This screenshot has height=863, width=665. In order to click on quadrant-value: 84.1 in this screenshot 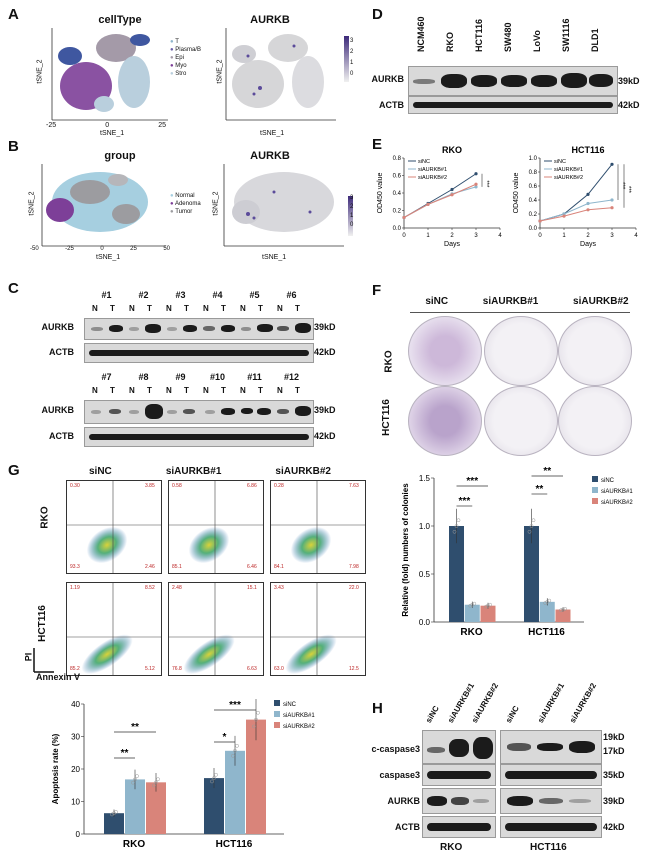, I will do `click(279, 567)`.